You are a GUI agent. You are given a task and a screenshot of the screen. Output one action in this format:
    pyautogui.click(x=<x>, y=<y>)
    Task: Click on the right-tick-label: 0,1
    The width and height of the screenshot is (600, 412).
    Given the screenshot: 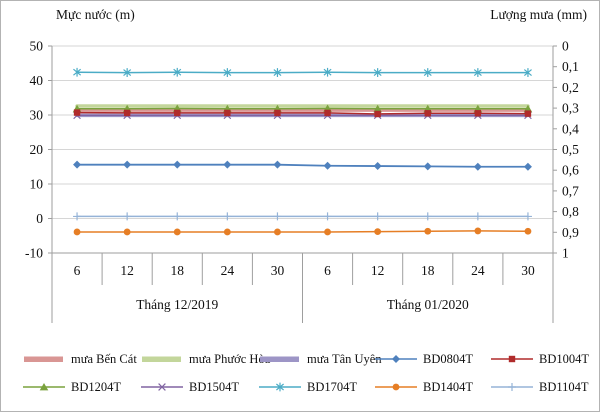 What is the action you would take?
    pyautogui.click(x=570, y=66)
    